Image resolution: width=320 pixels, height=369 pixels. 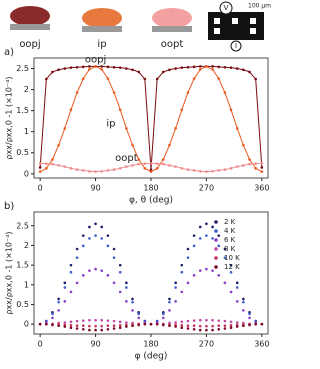 What do you see at coordinates (172, 44) in the screenshot?
I see `icon-label: oopt` at bounding box center [172, 44].